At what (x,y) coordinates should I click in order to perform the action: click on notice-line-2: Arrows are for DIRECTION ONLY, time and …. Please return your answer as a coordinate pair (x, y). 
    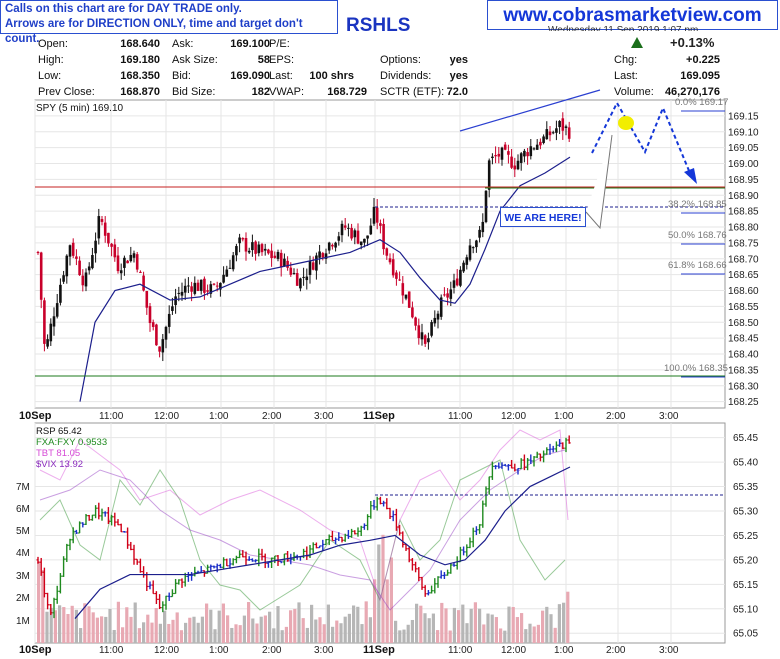
    Looking at the image, I should click on (154, 31).